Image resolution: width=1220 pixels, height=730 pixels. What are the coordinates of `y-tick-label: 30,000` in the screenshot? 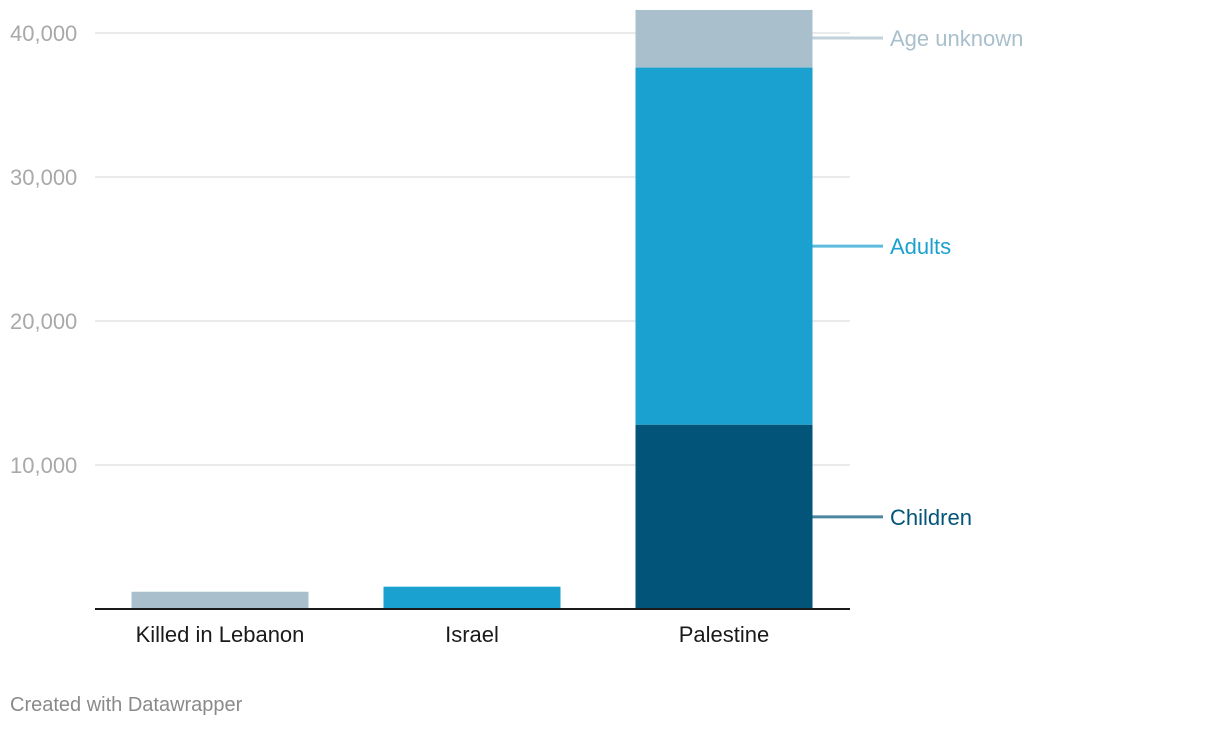 It's located at (43, 177).